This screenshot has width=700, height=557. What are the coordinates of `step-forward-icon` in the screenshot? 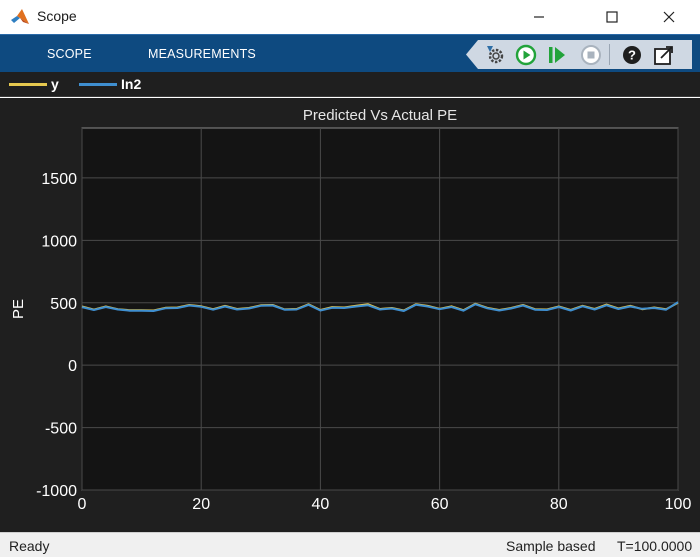 It's located at (557, 55).